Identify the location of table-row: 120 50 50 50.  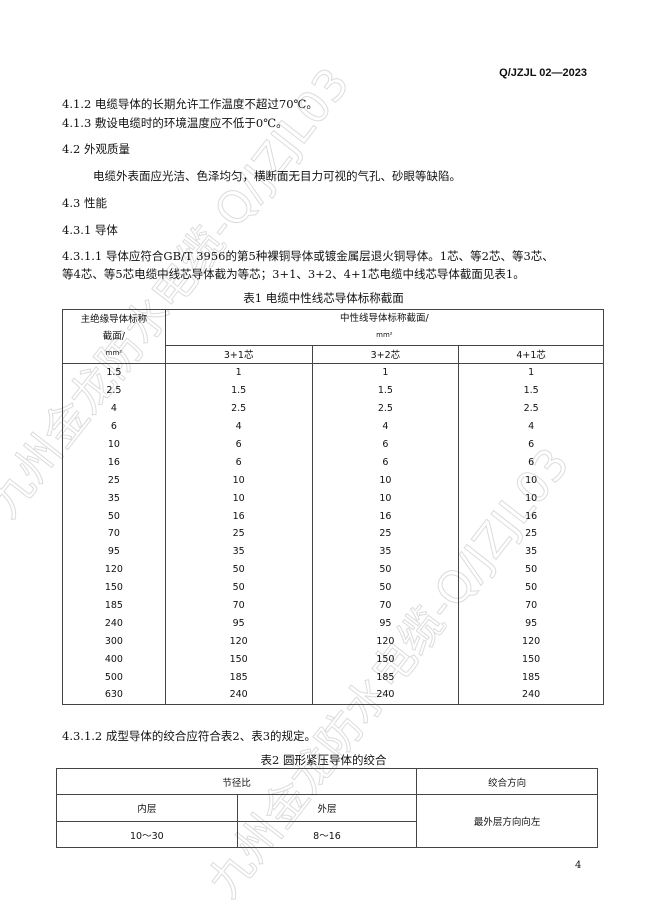
(333, 569).